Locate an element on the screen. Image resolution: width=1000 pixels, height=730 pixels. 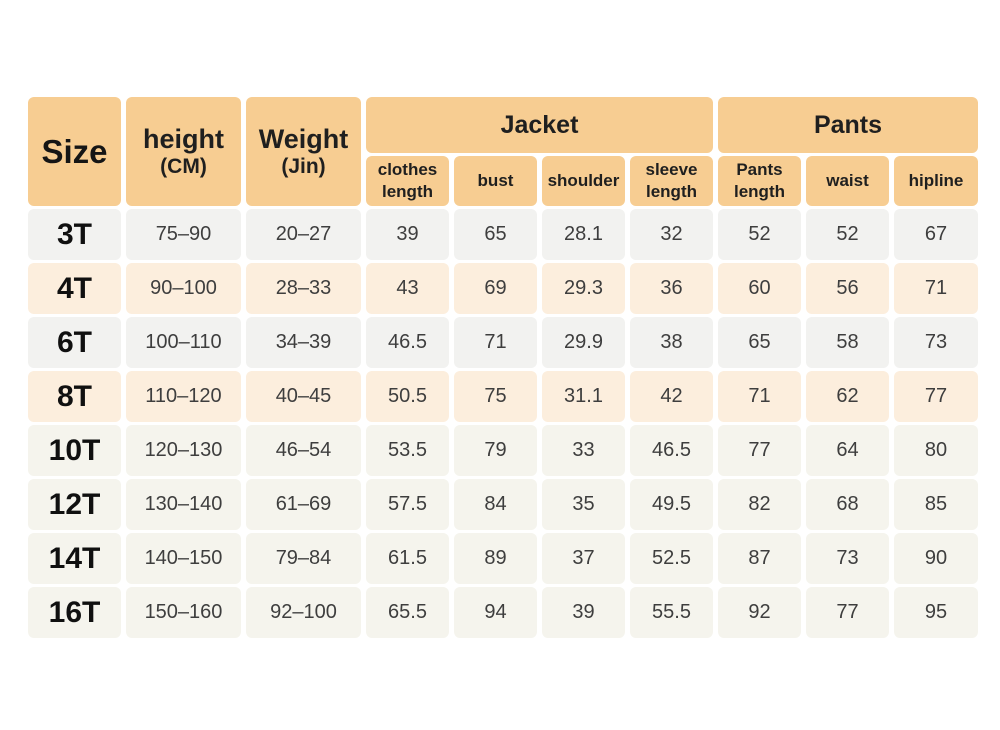
value-cell: 68 is located at coordinates (847, 504).